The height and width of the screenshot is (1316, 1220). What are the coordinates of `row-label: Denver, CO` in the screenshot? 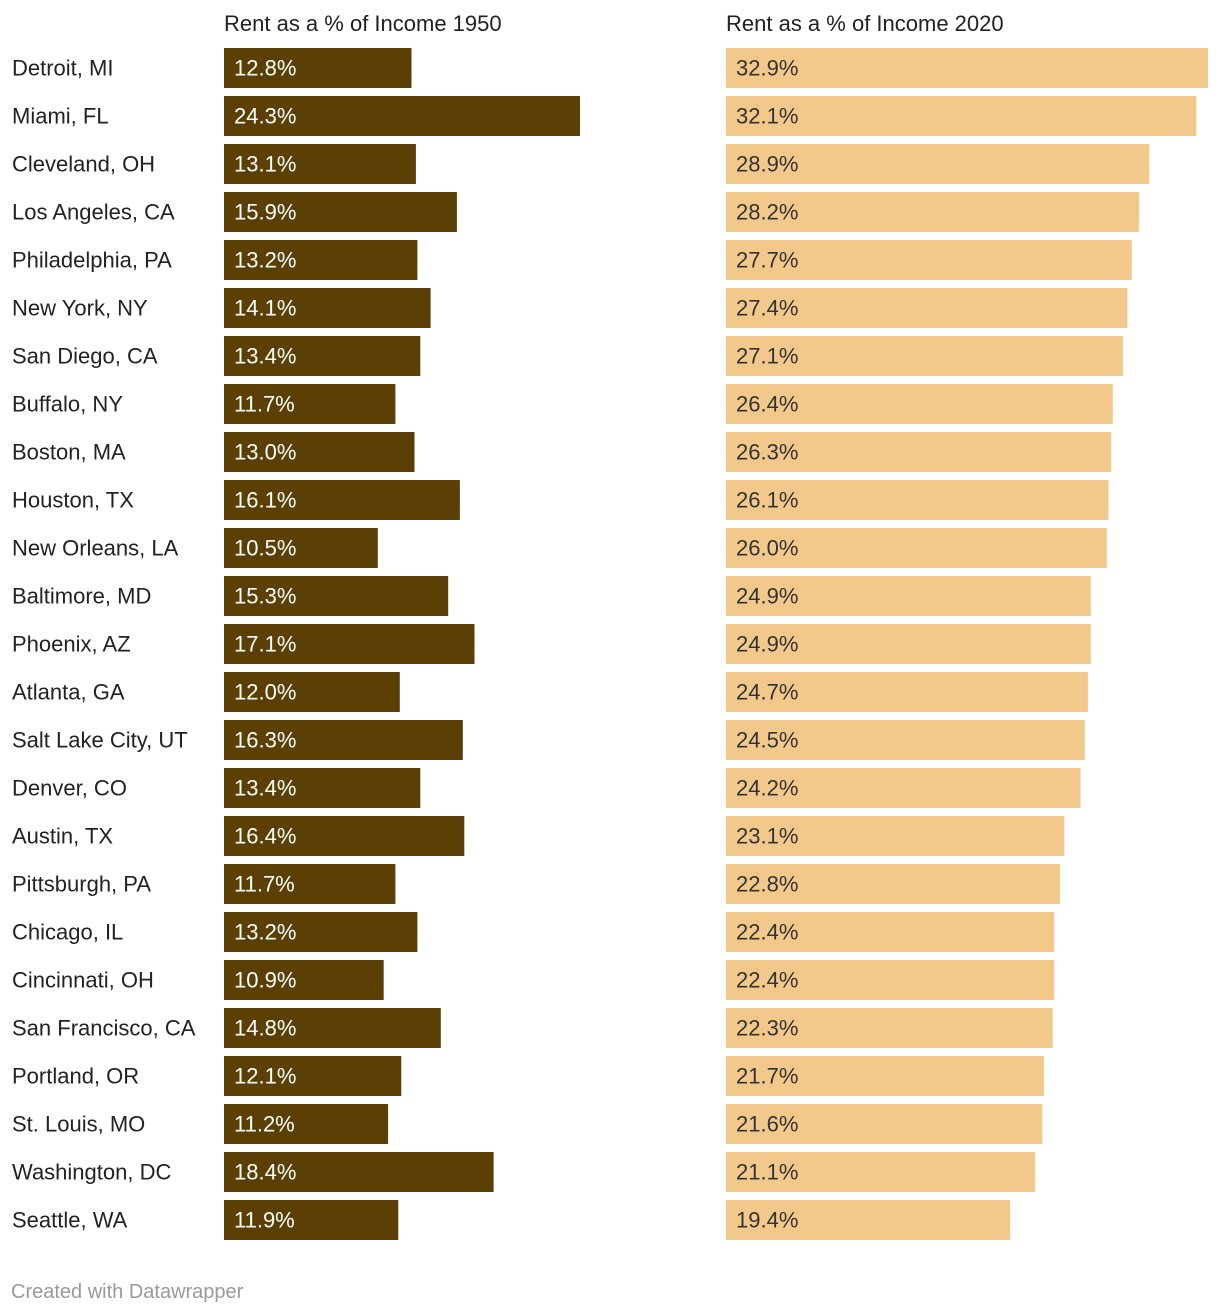 It's located at (69, 788).